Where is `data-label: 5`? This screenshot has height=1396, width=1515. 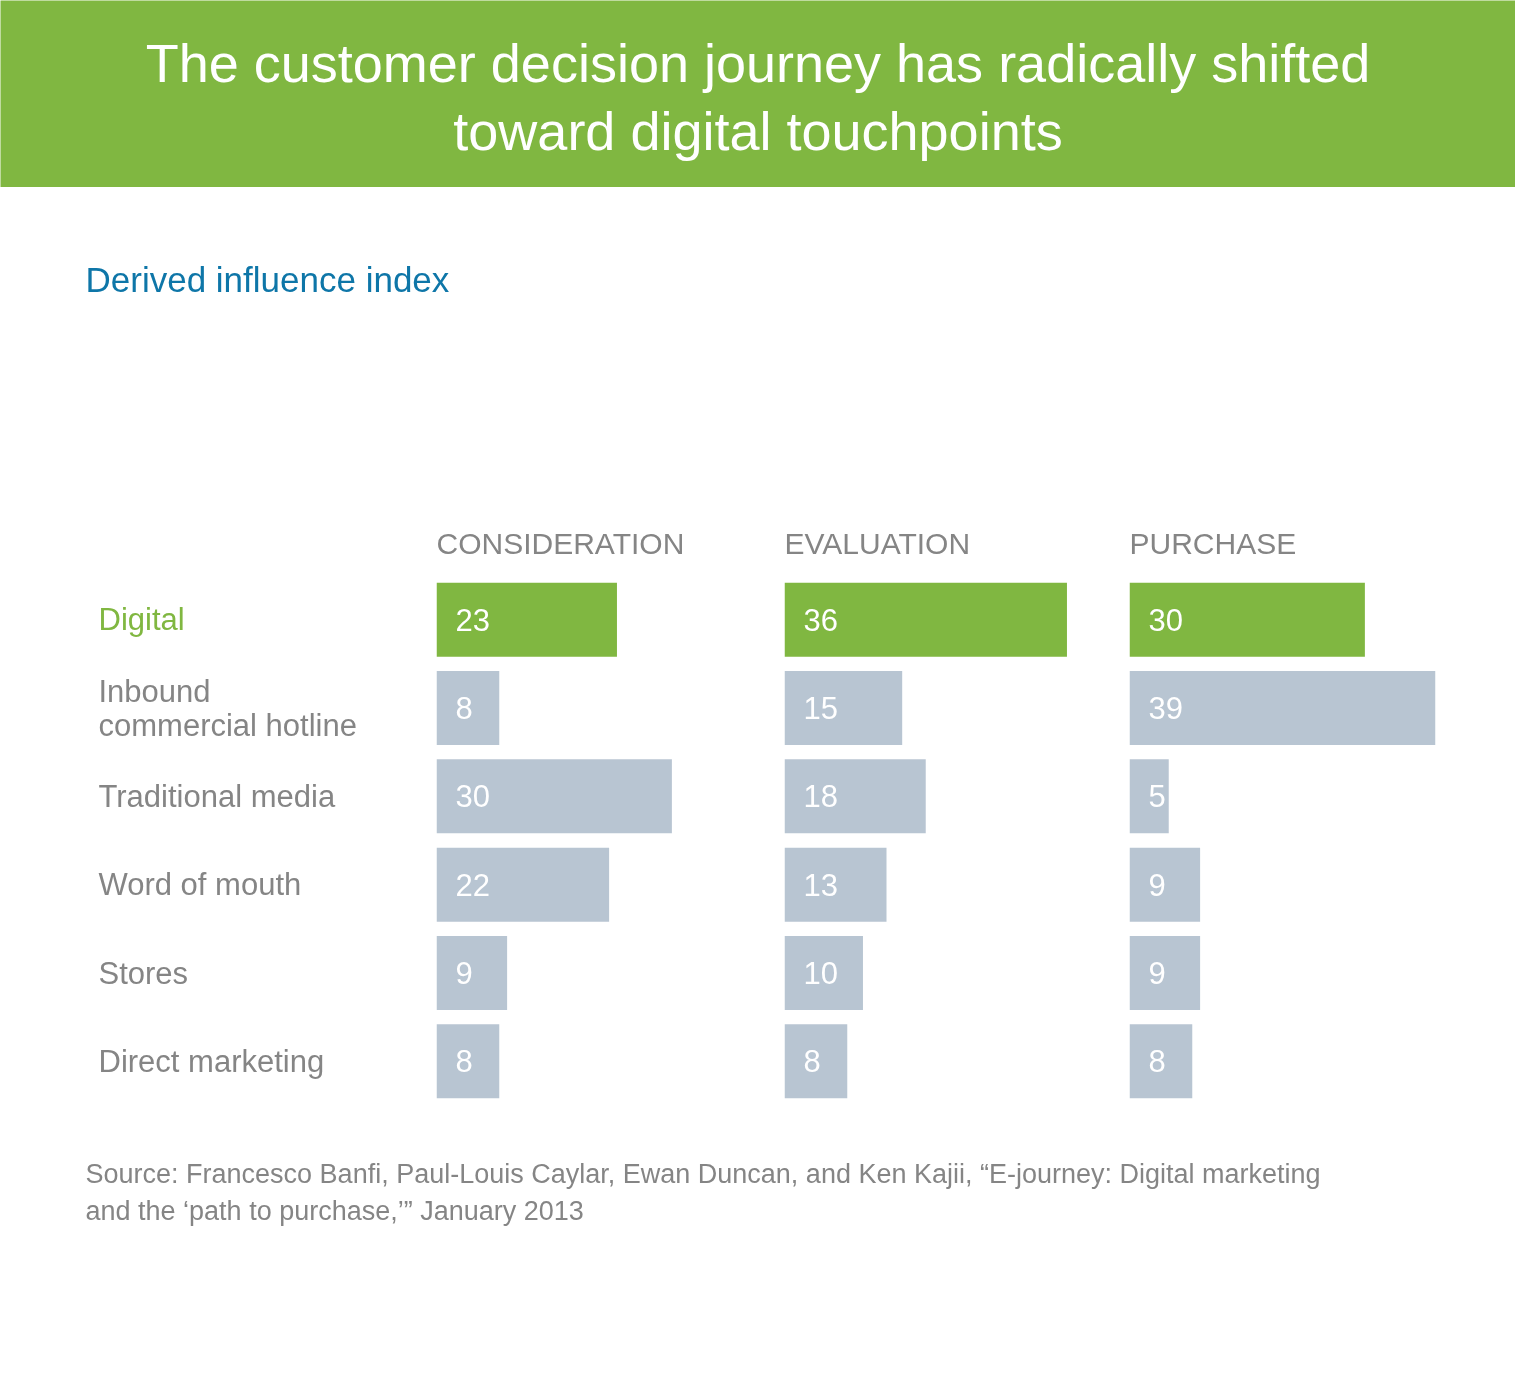 data-label: 5 is located at coordinates (1157, 797).